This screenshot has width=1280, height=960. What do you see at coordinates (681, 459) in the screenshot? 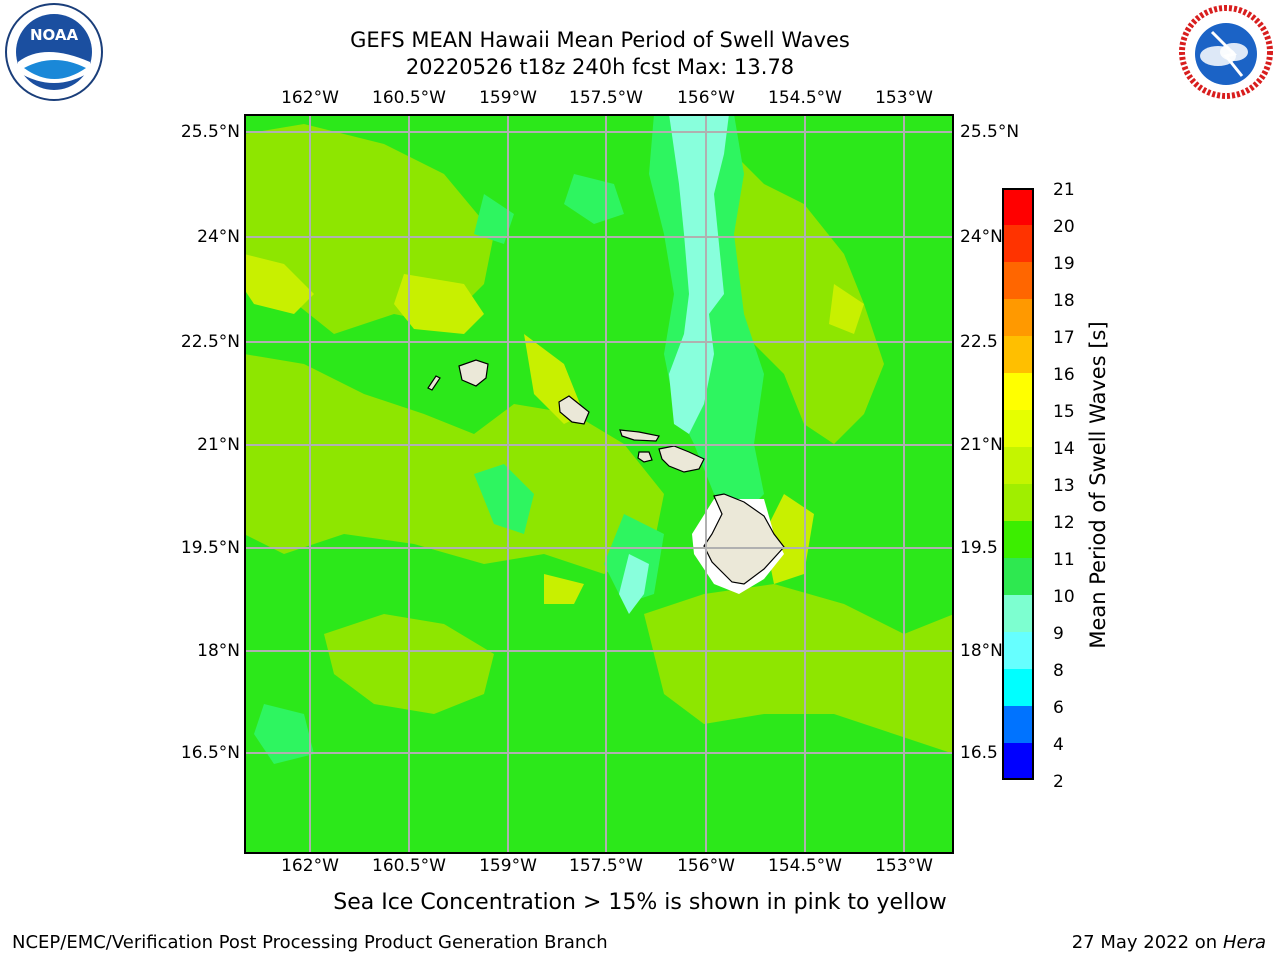
I see `island-maui` at bounding box center [681, 459].